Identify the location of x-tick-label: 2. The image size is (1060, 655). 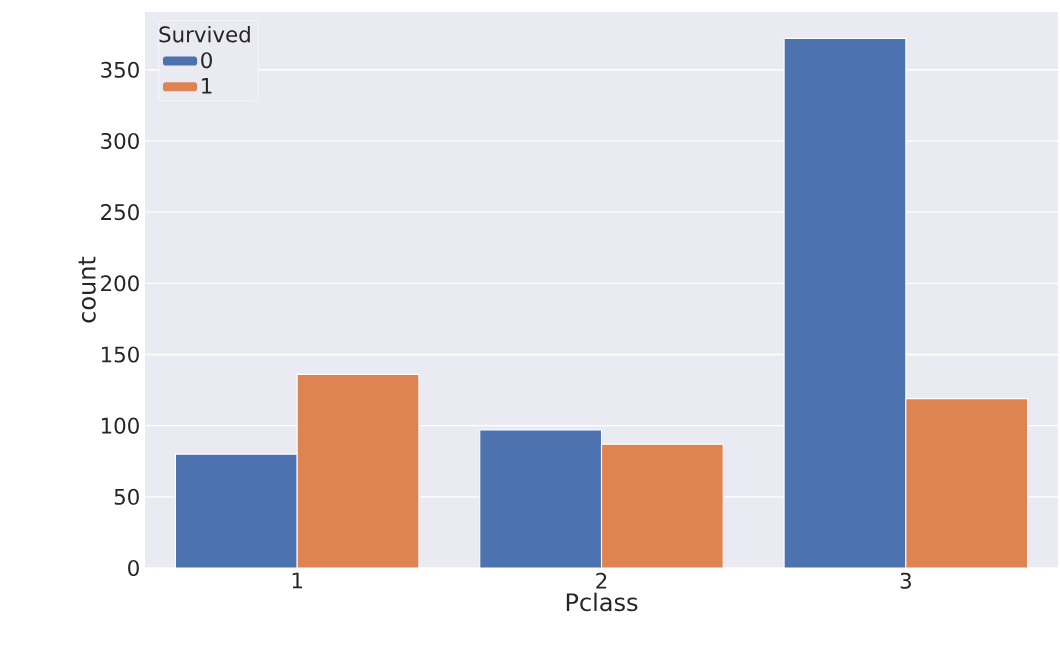
(601, 580).